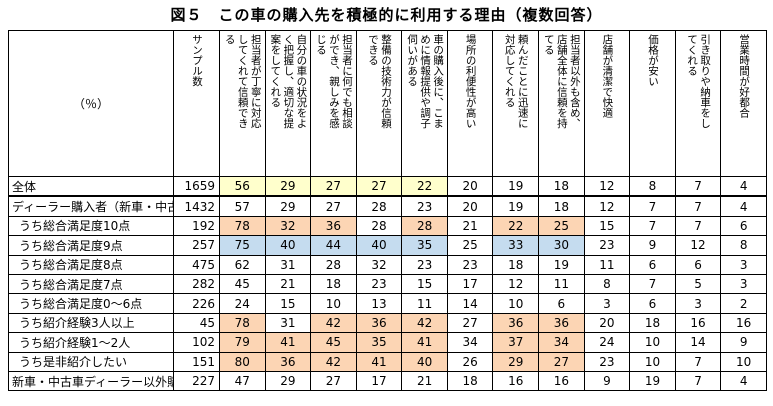 The width and height of the screenshot is (773, 406). Describe the element at coordinates (743, 103) in the screenshot. I see `column-header: 営業時間が好都合` at that location.